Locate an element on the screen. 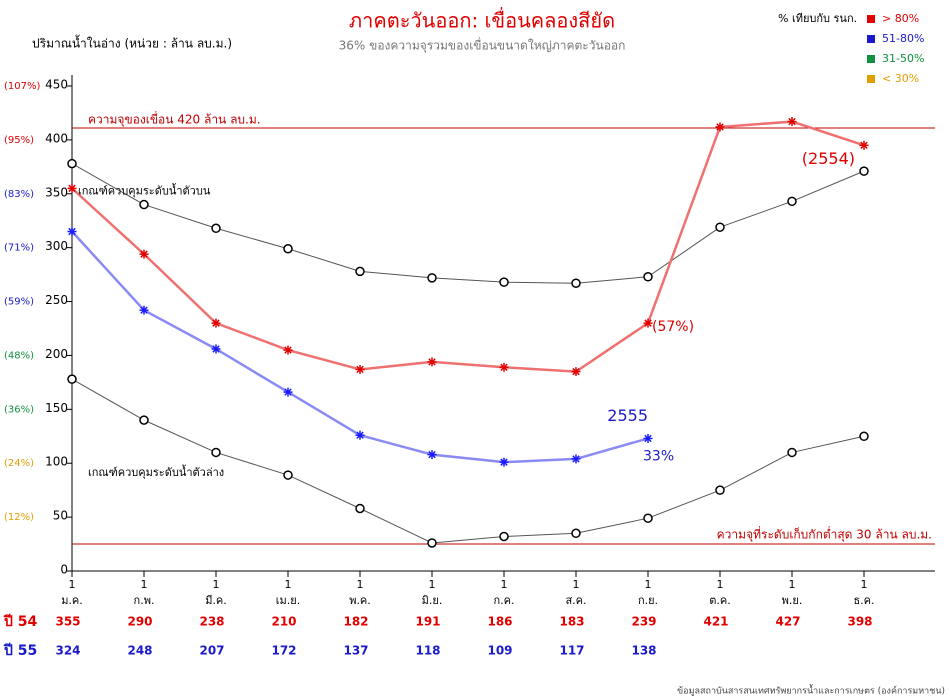  x-tick-label: ก.ค. is located at coordinates (503, 600).